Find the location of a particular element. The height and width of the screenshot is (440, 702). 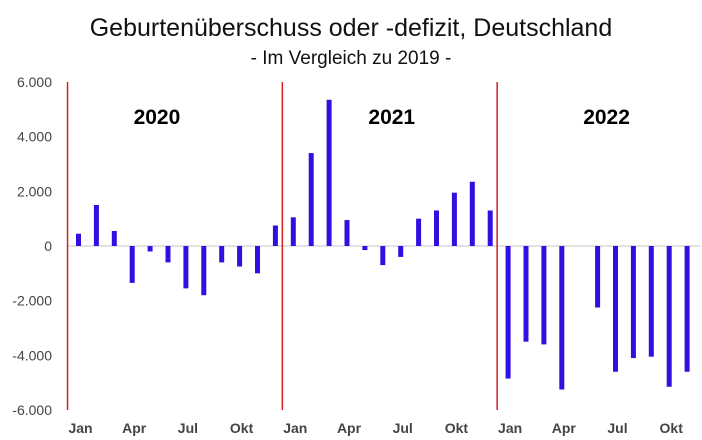

y-tick-label: -2.000 is located at coordinates (32, 301).